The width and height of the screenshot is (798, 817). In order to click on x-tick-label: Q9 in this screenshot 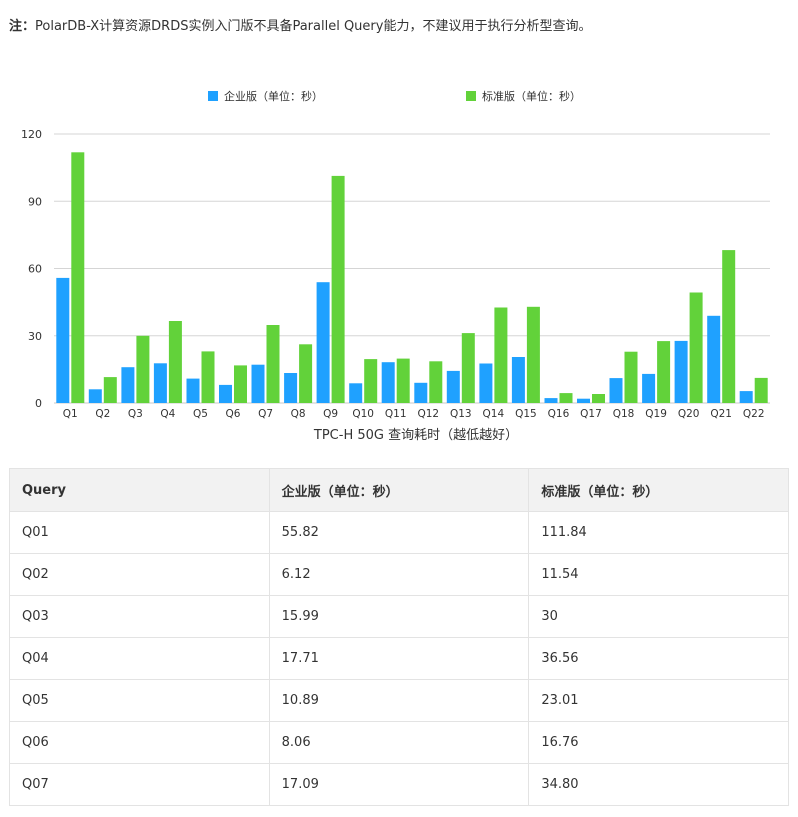, I will do `click(330, 414)`.